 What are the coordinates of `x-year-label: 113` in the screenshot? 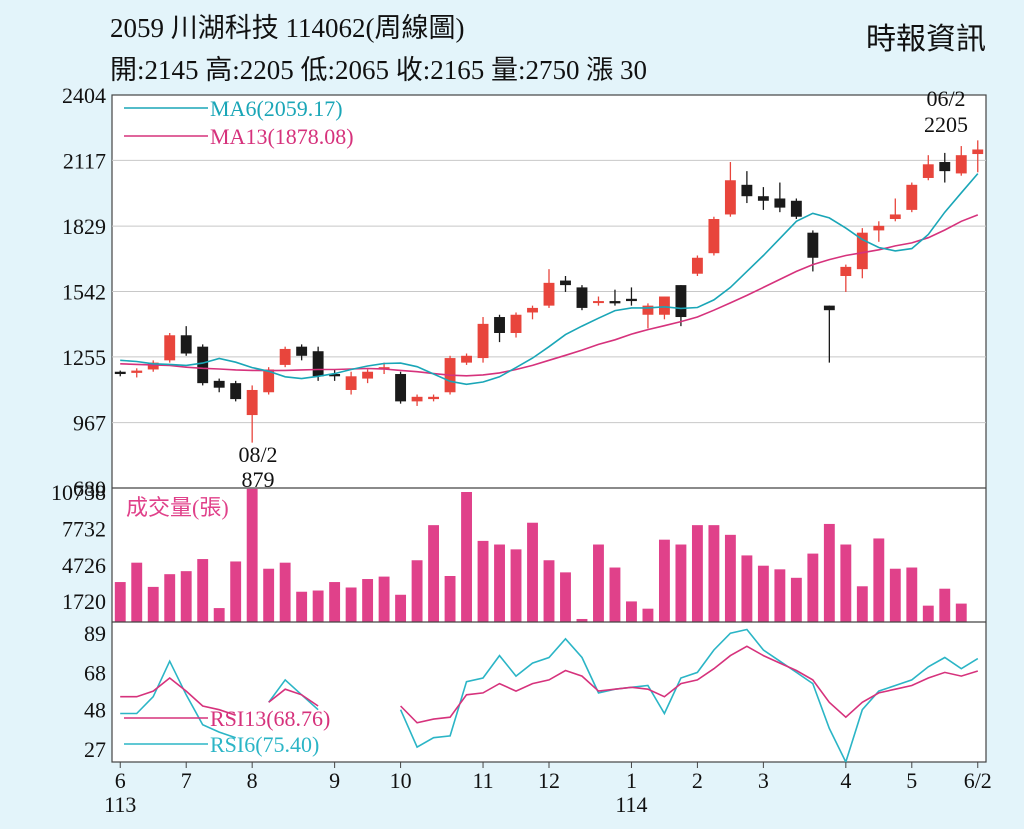 It's located at (120, 804).